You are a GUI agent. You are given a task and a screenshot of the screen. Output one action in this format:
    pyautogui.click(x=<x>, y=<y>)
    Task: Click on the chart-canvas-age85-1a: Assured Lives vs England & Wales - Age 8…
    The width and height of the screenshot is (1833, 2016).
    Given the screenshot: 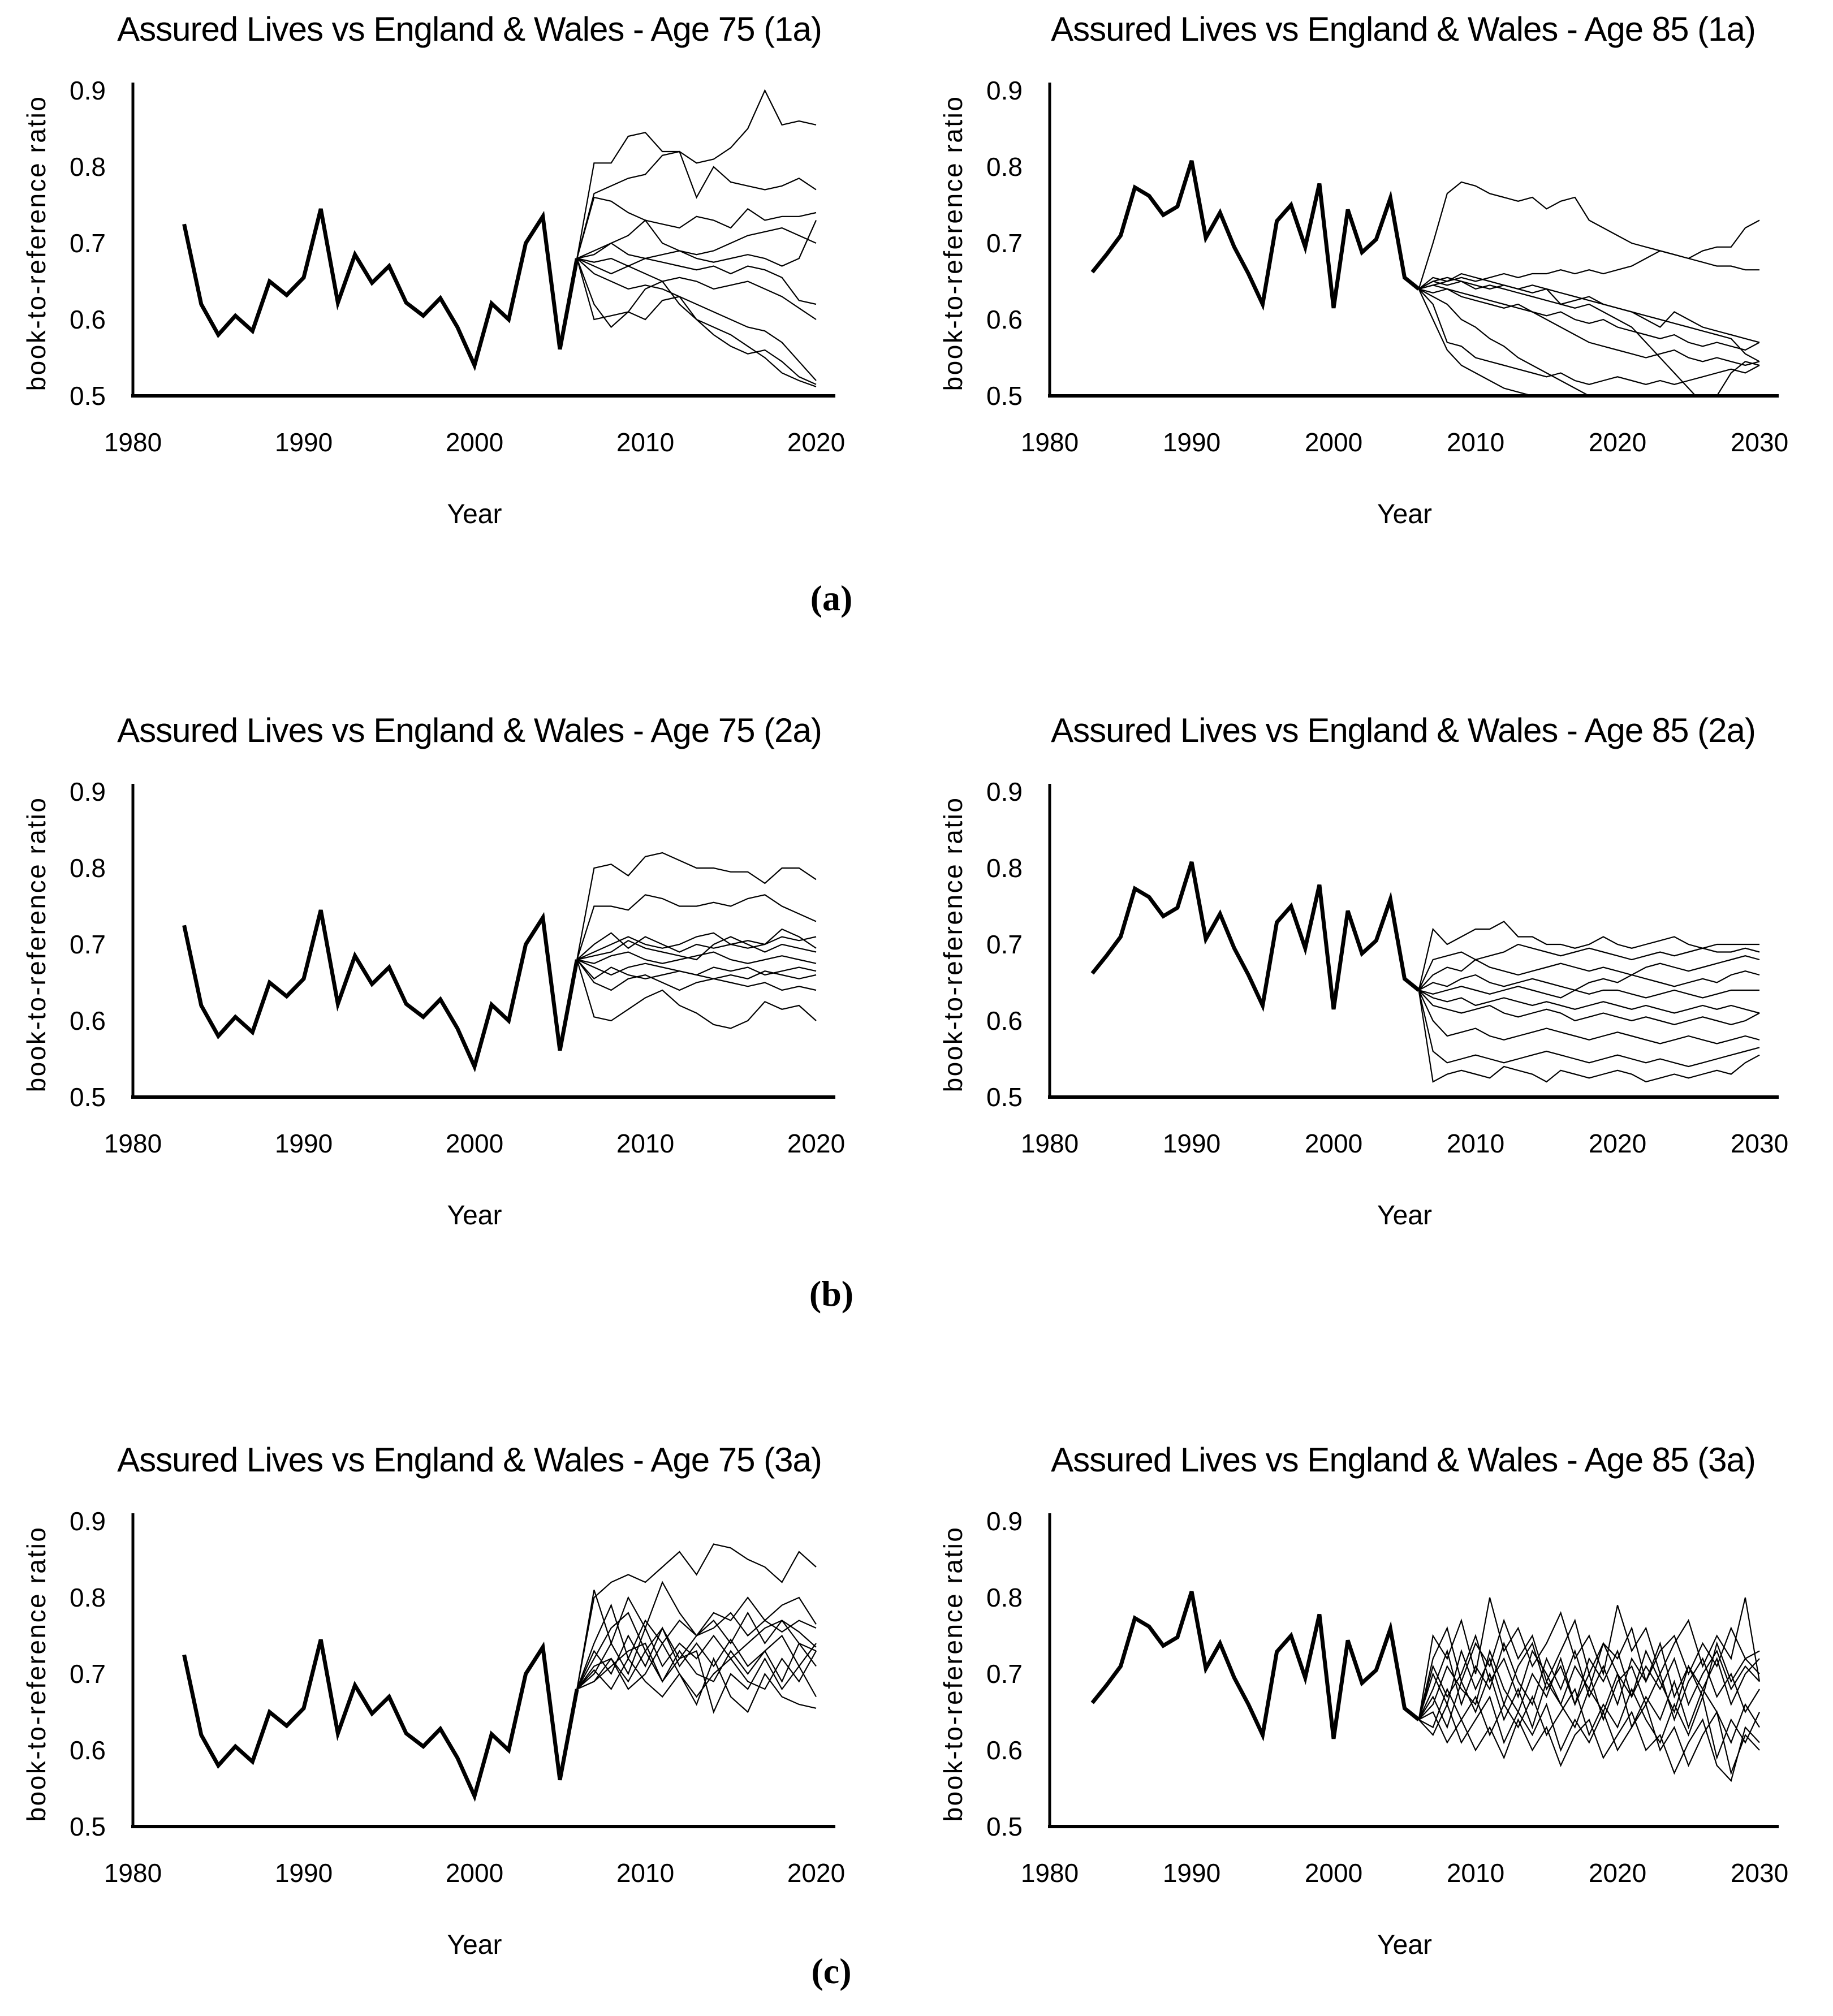 What is the action you would take?
    pyautogui.click(x=1363, y=269)
    